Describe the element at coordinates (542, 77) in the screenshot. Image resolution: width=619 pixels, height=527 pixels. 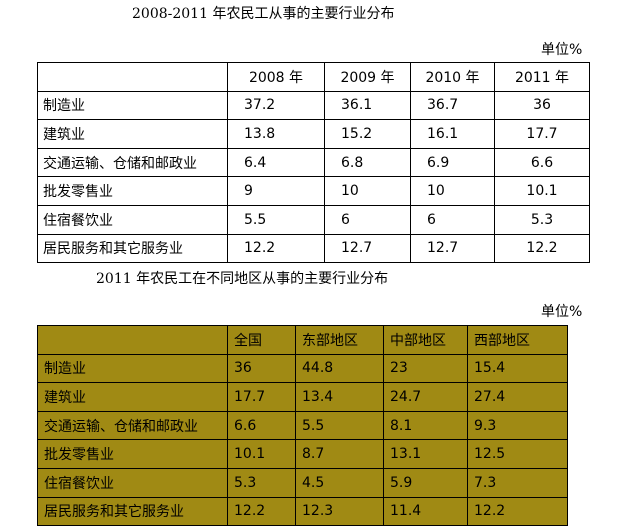
I see `header-cell: 2011 年` at that location.